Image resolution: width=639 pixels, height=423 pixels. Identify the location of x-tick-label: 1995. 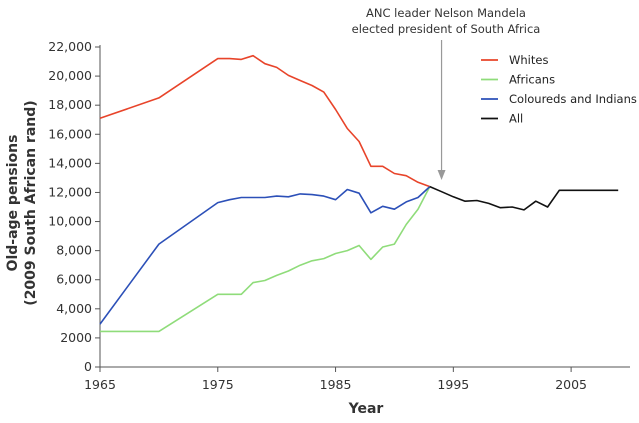
(453, 384).